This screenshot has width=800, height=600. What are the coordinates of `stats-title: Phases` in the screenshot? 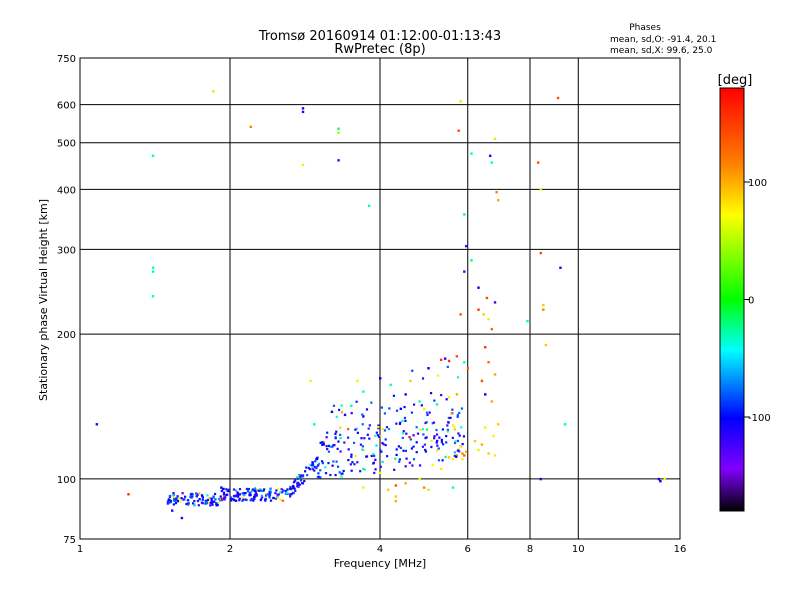 It's located at (645, 28).